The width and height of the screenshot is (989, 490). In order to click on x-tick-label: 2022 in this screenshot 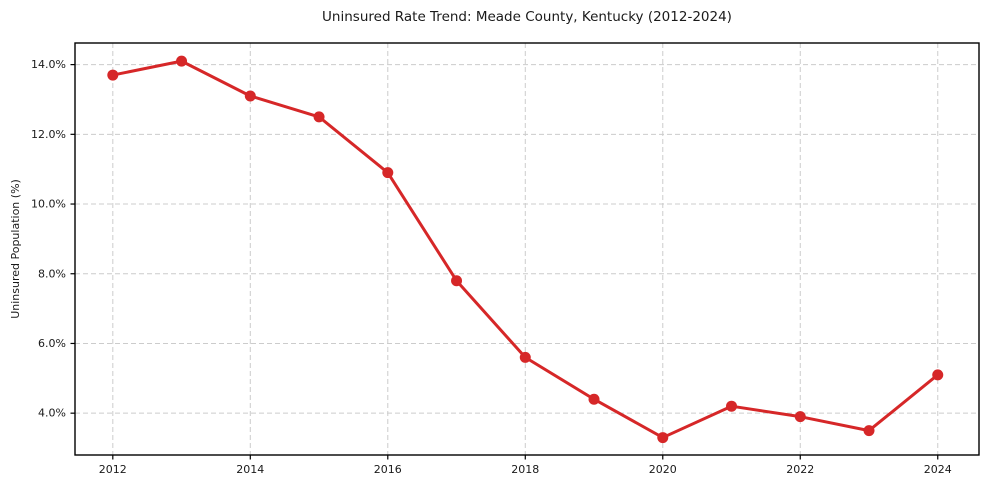, I will do `click(800, 469)`.